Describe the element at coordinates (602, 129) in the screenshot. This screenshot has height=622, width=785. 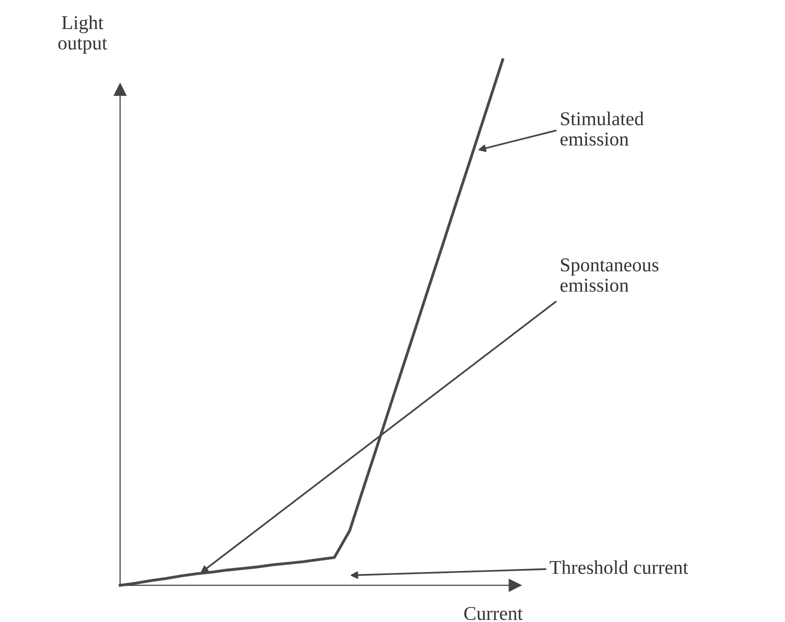
I see `text: Stimulated emission` at that location.